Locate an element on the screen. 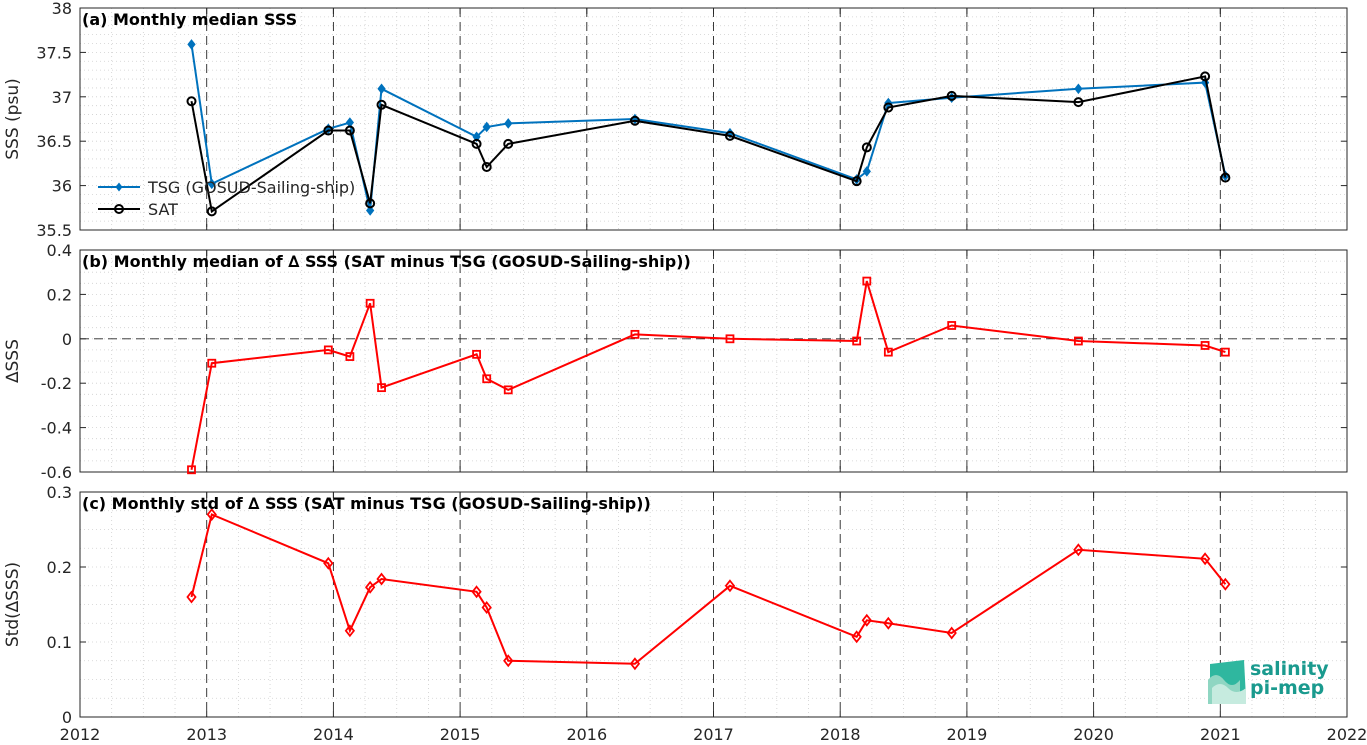  x-tick-label: 2012 is located at coordinates (80, 734).